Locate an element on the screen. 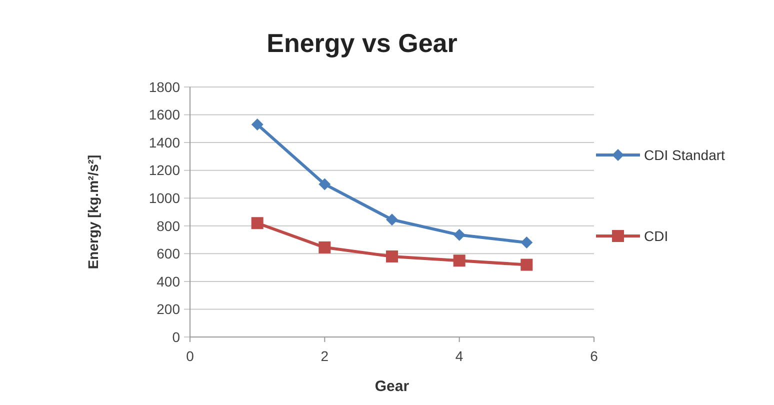  x-axis-title: Gear is located at coordinates (392, 386).